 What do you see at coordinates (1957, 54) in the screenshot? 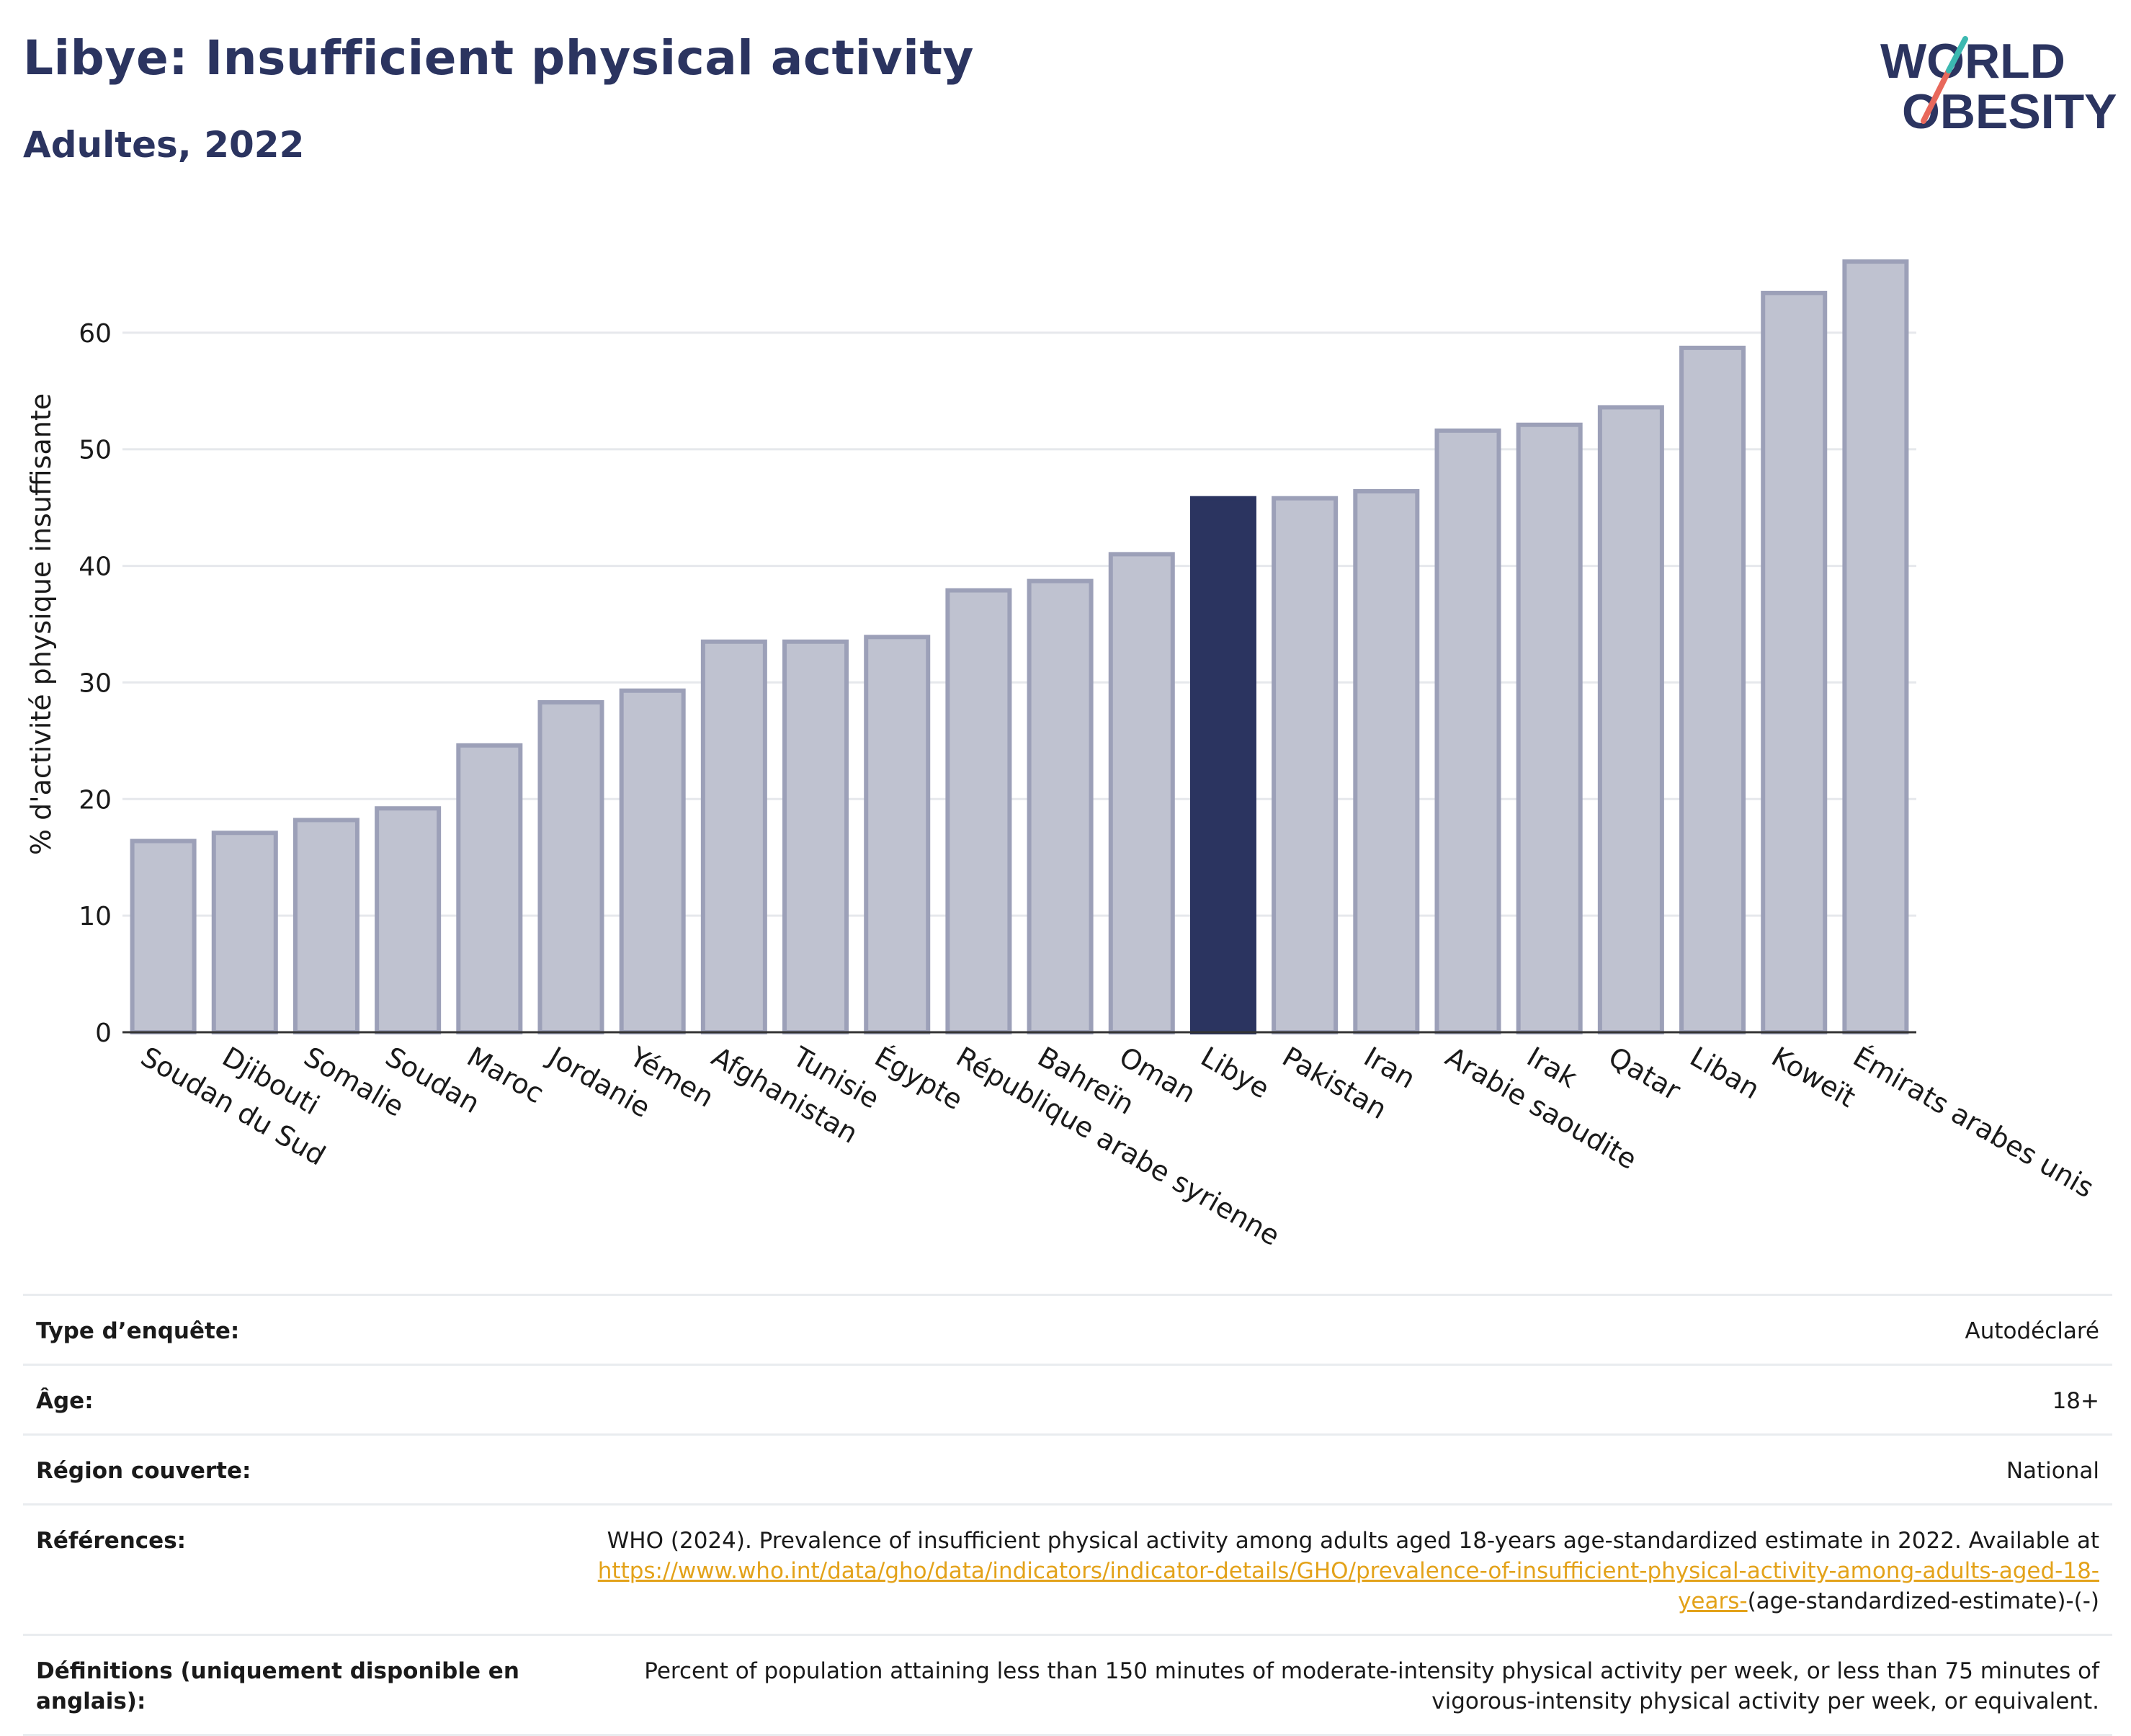
I see `logo-slash-teal` at bounding box center [1957, 54].